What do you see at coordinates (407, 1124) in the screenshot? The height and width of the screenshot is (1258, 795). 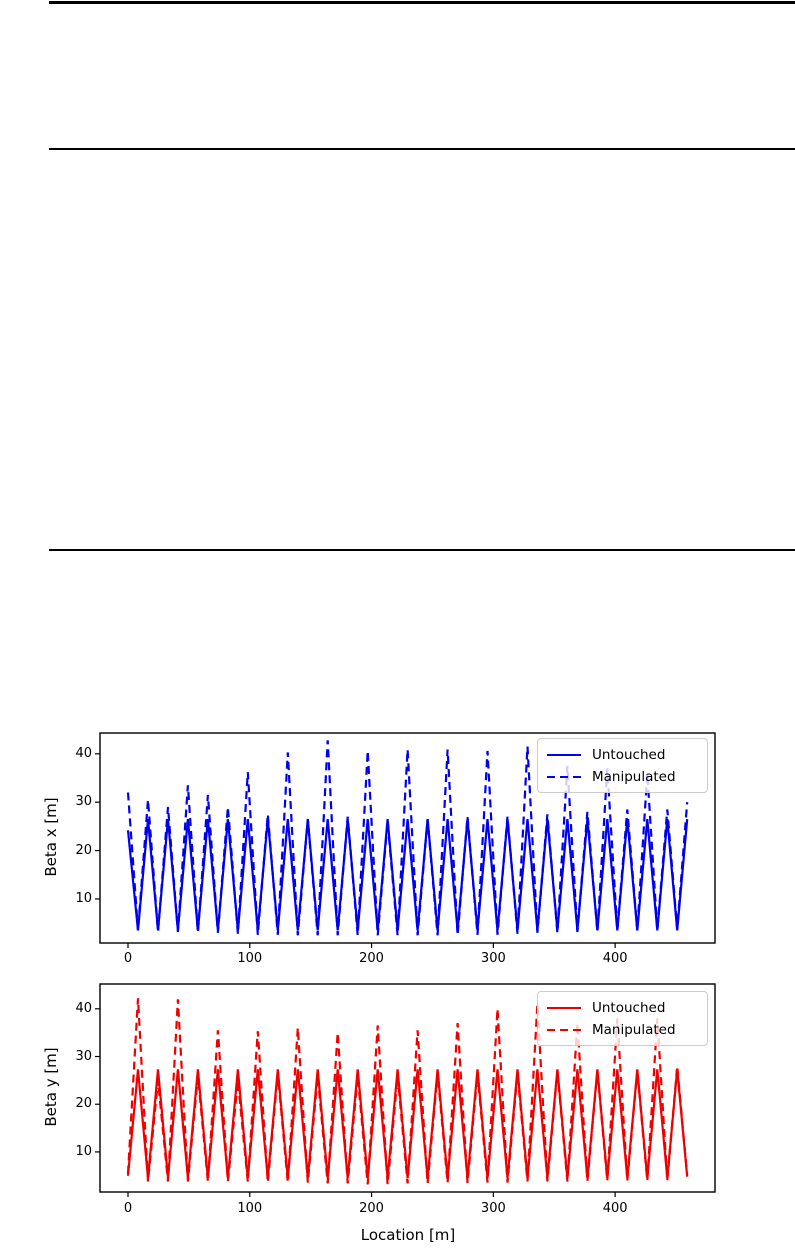 I see `untouched-line-chart2` at bounding box center [407, 1124].